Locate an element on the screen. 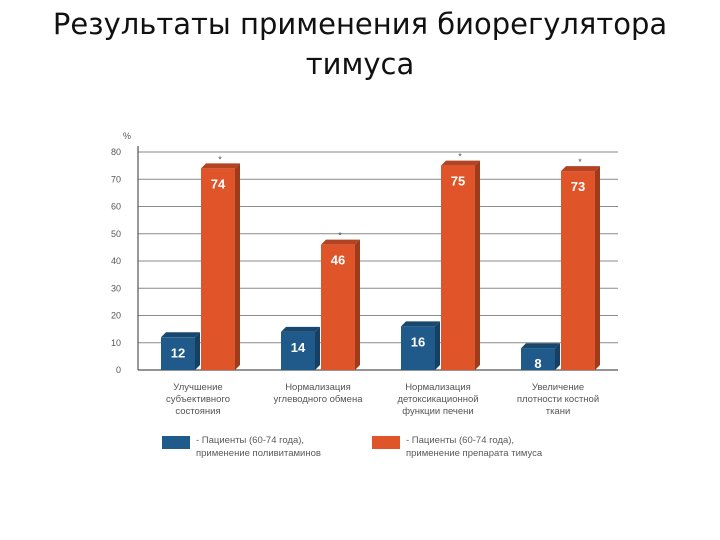 The width and height of the screenshot is (720, 540). x-category-label: плотности костной is located at coordinates (558, 399).